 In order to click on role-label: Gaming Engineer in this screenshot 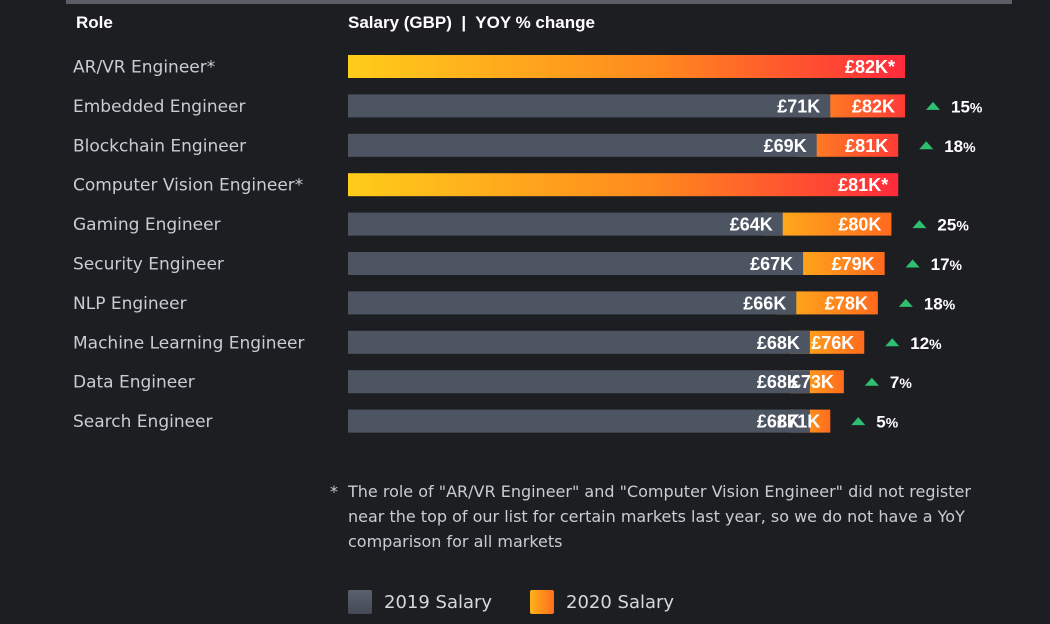, I will do `click(147, 225)`.